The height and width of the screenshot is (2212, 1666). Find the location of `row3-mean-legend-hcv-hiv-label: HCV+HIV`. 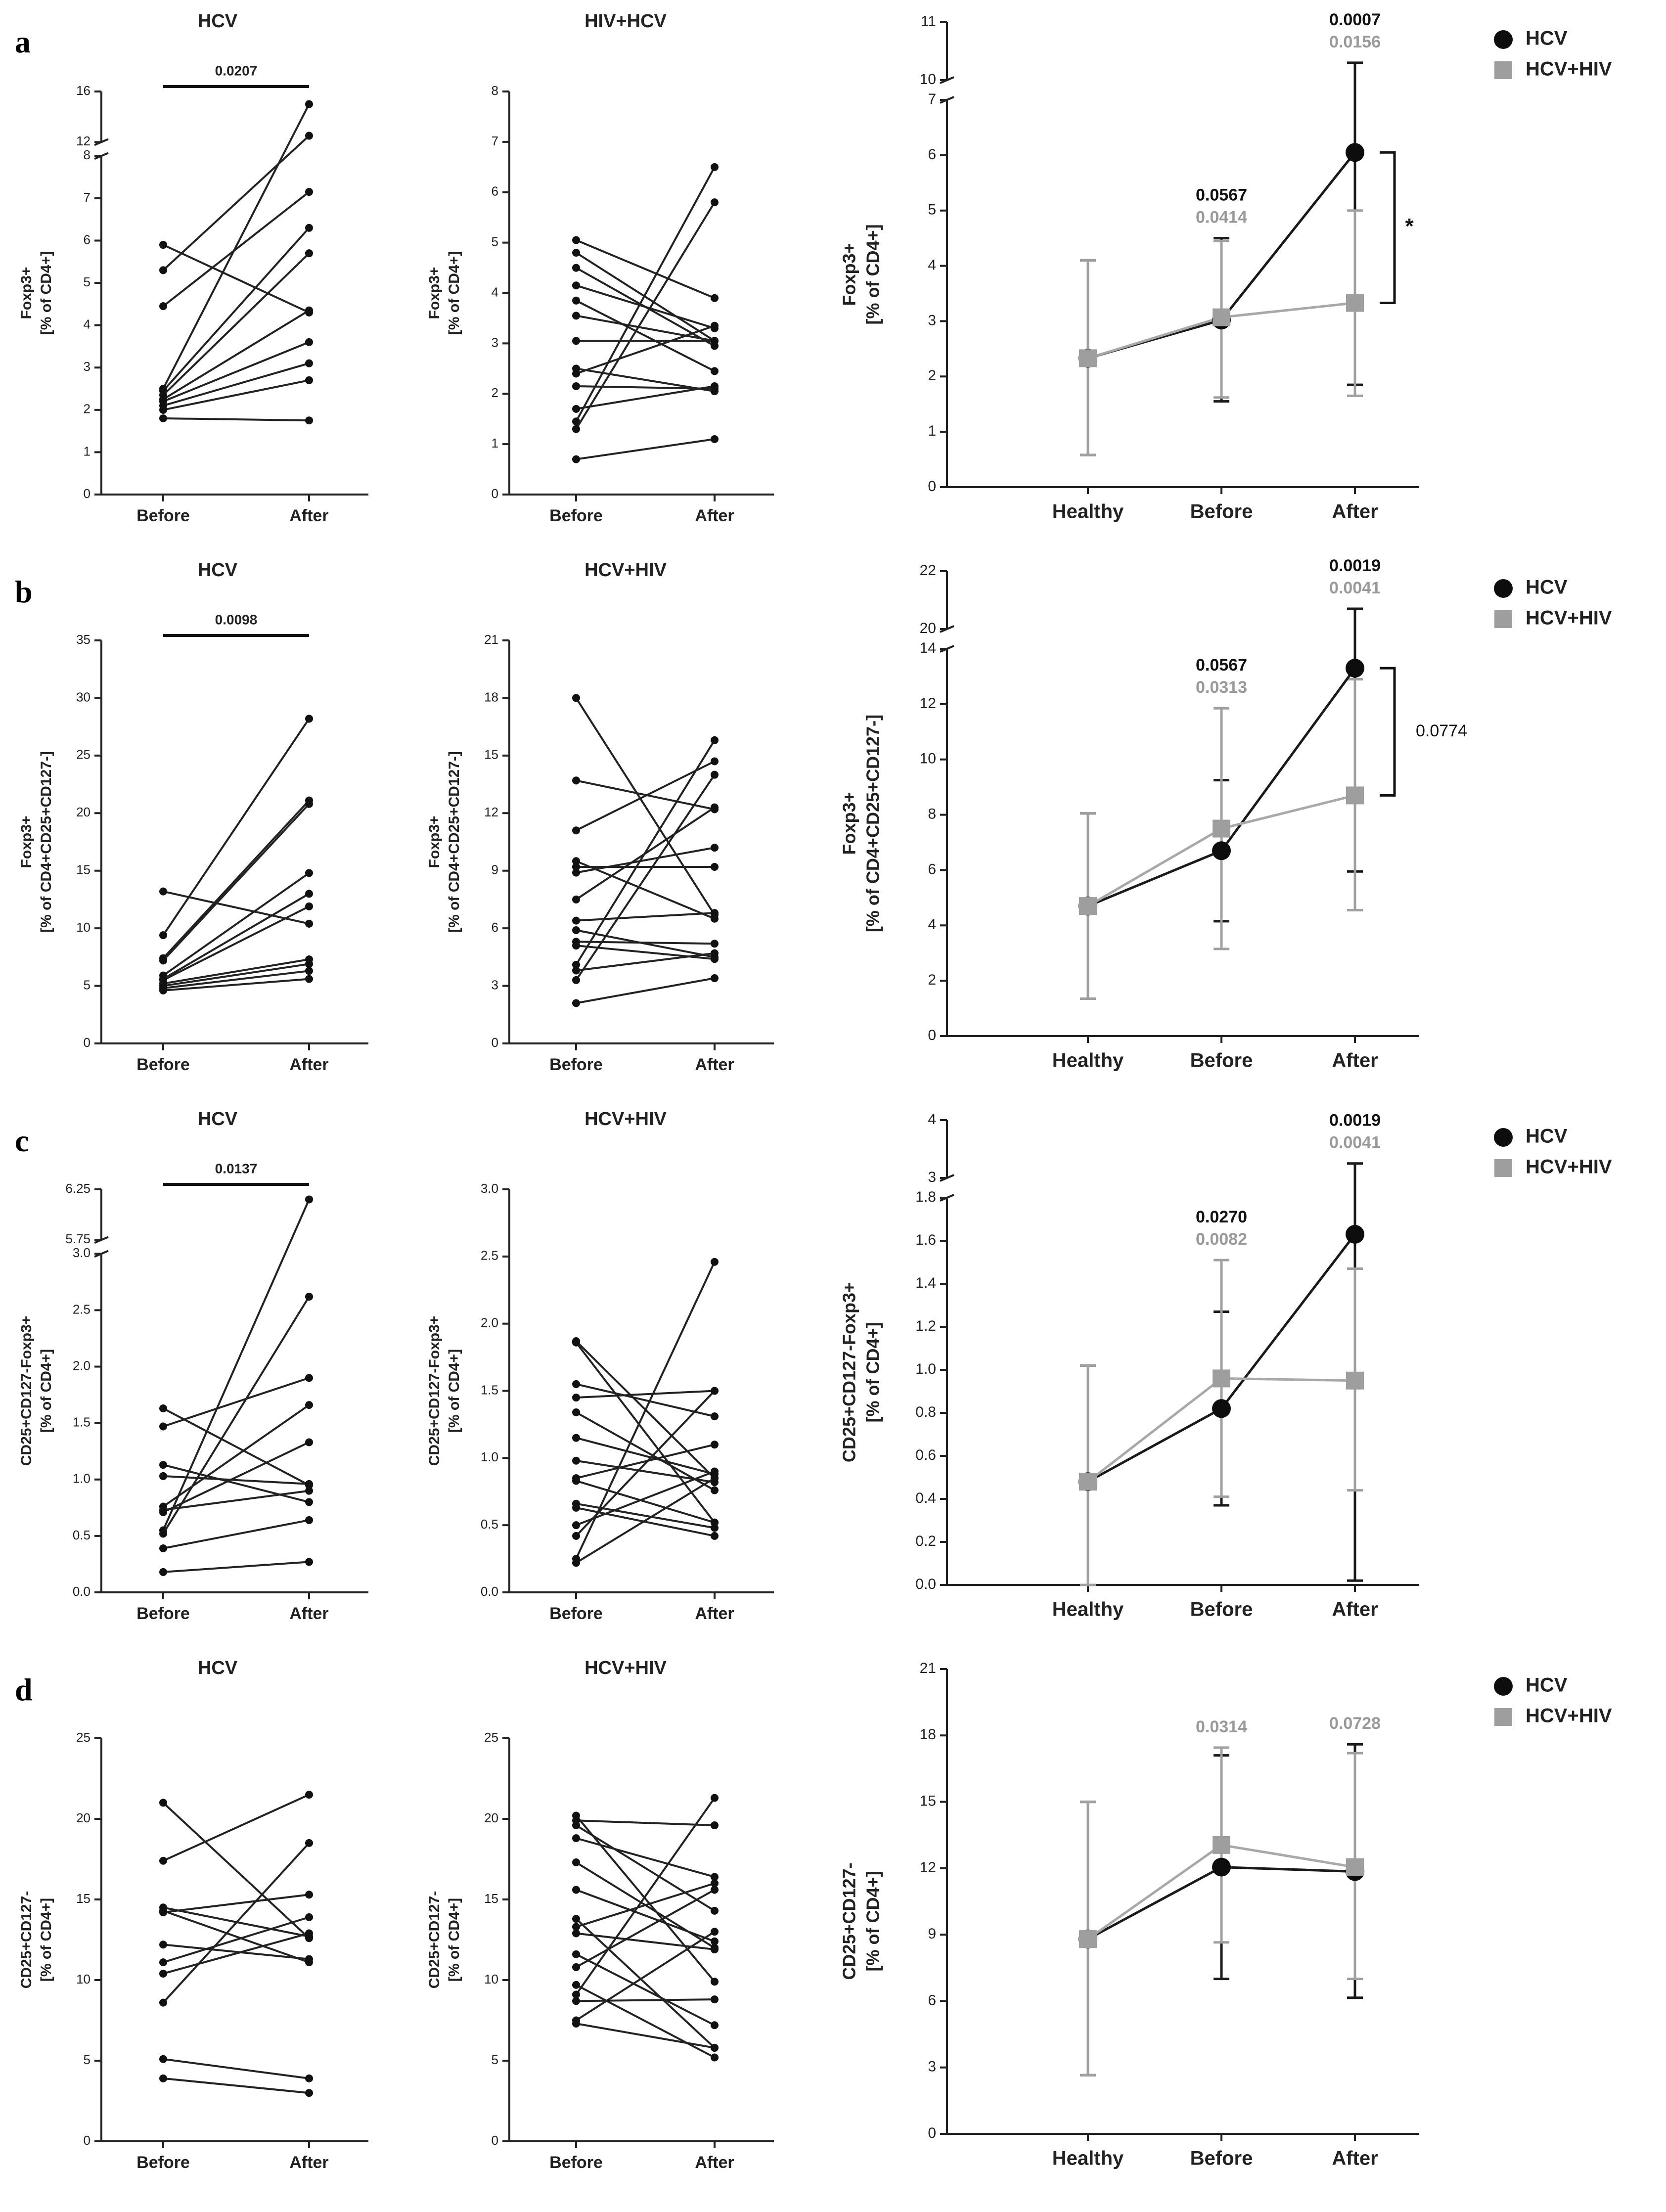

row3-mean-legend-hcv-hiv-label: HCV+HIV is located at coordinates (1569, 1716).